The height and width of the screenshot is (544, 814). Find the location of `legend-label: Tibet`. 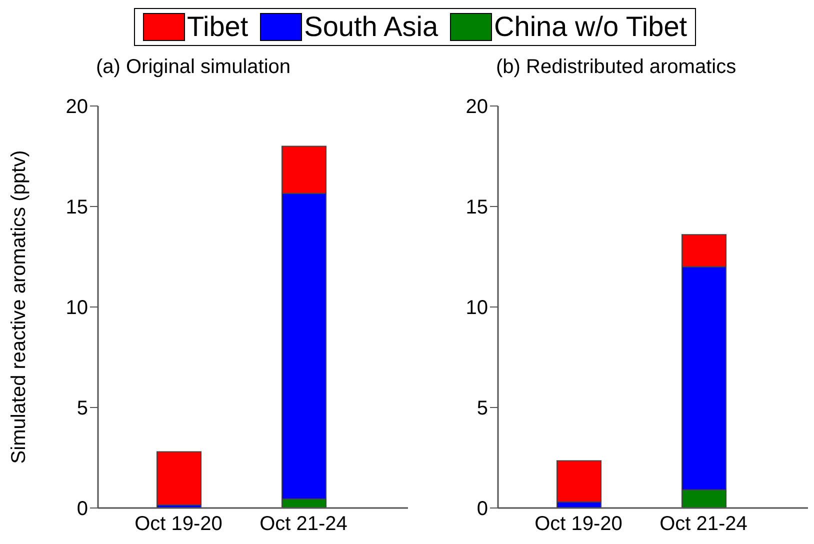

legend-label: Tibet is located at coordinates (217, 27).